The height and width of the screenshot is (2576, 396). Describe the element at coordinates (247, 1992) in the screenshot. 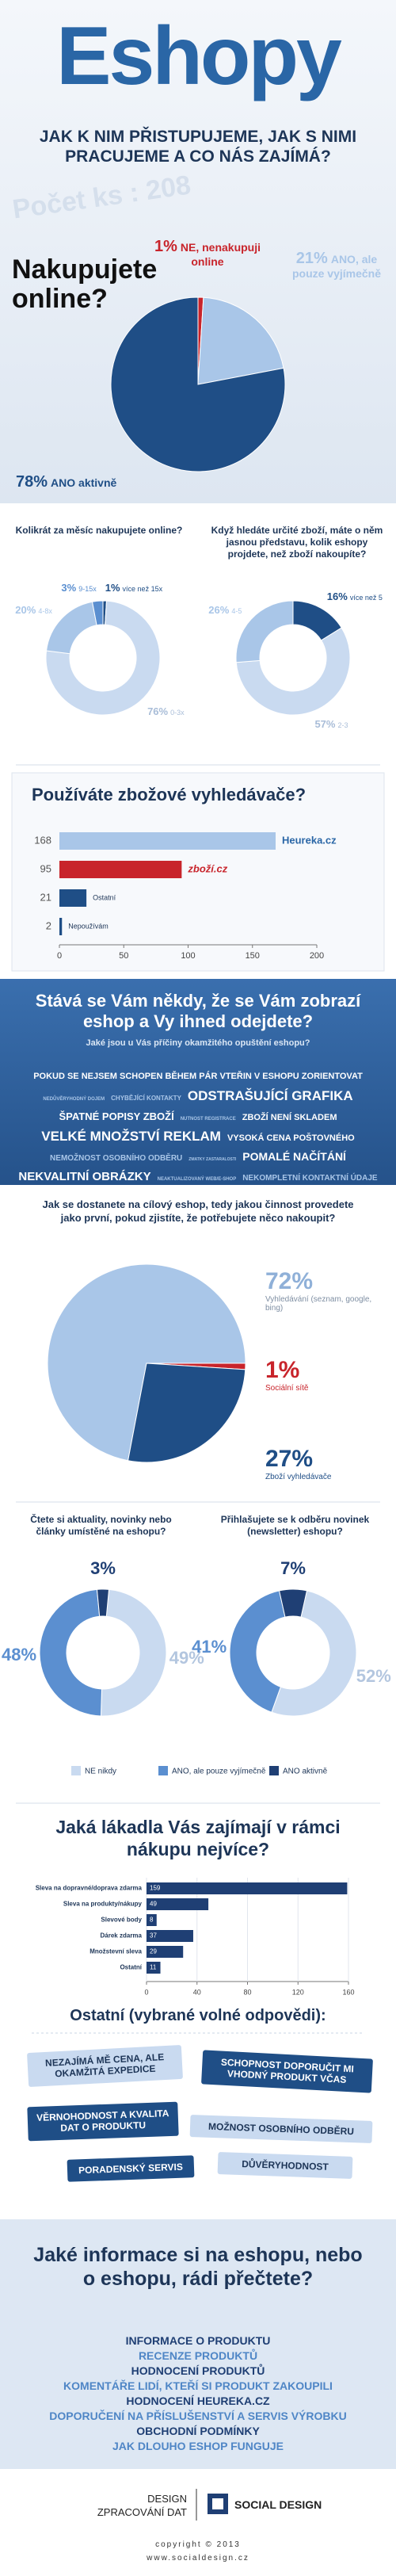

I see `x-tick-label: 80` at that location.